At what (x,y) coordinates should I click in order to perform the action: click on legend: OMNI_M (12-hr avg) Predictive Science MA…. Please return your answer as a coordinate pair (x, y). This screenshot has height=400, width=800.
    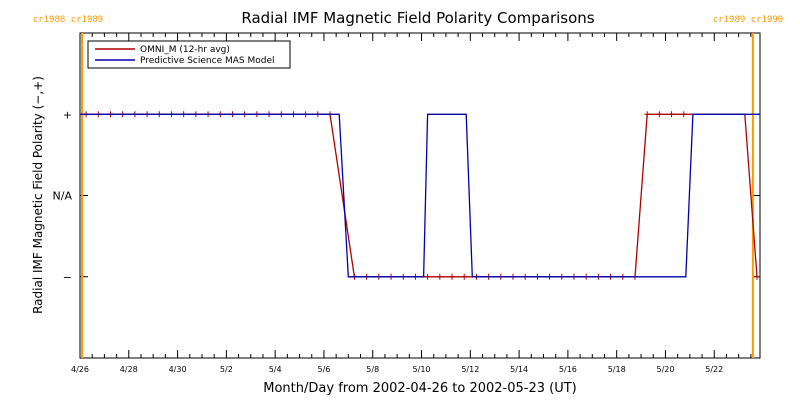
    Looking at the image, I should click on (189, 54).